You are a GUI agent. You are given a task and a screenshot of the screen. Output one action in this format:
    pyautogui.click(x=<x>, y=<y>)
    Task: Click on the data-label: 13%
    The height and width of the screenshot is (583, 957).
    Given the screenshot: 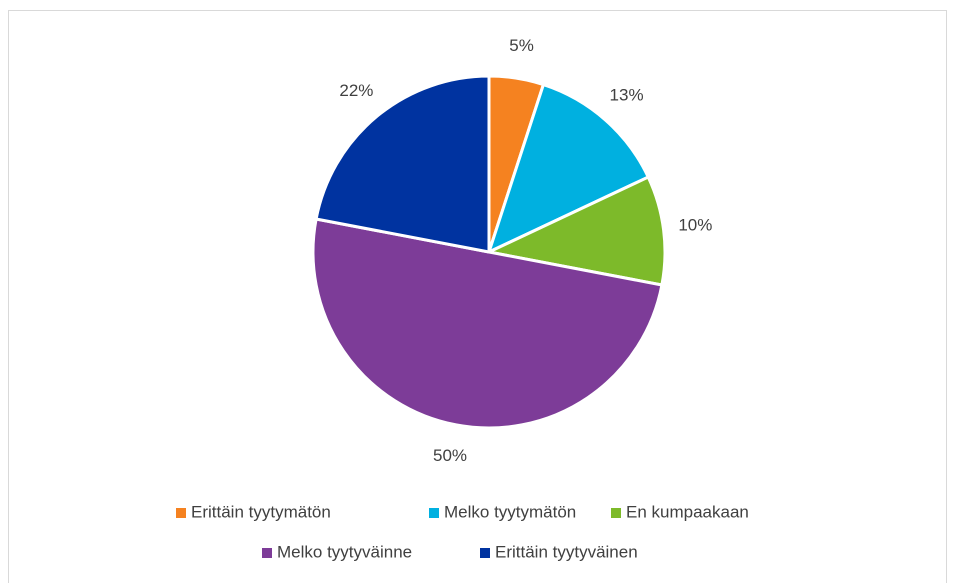 What is the action you would take?
    pyautogui.click(x=627, y=94)
    